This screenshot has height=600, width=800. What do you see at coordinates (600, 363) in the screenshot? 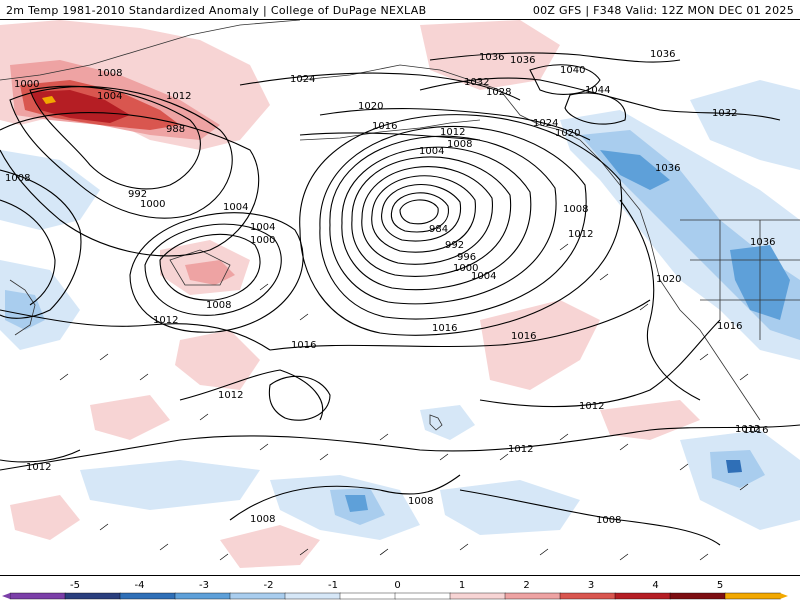
I see `isobar-1016-east` at bounding box center [600, 363].